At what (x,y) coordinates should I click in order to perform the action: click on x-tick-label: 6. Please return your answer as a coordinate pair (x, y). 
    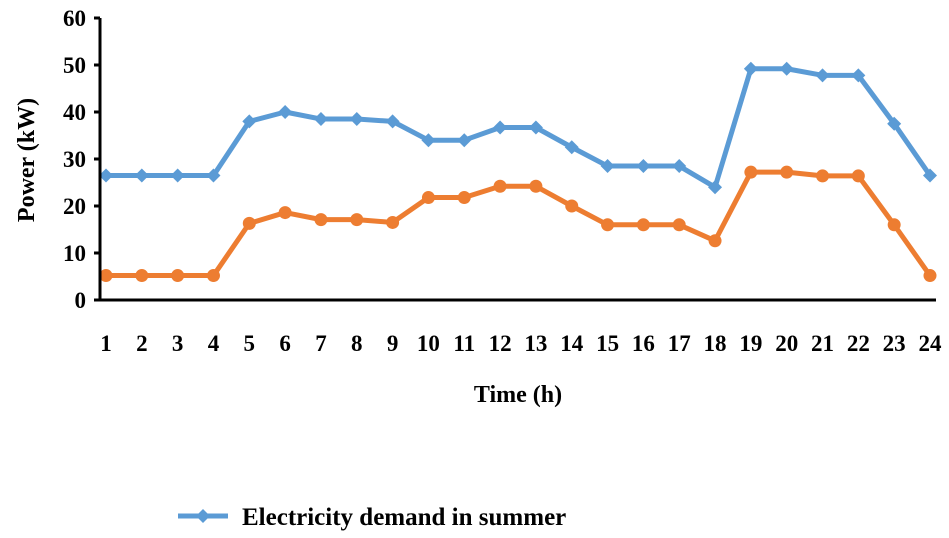
    Looking at the image, I should click on (285, 343).